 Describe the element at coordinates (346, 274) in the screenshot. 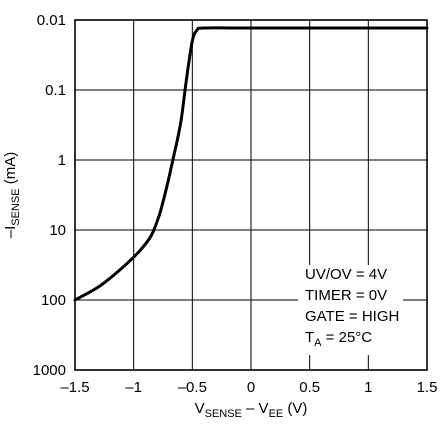

I see `annotation-uvov: UV/OV = 4V` at that location.